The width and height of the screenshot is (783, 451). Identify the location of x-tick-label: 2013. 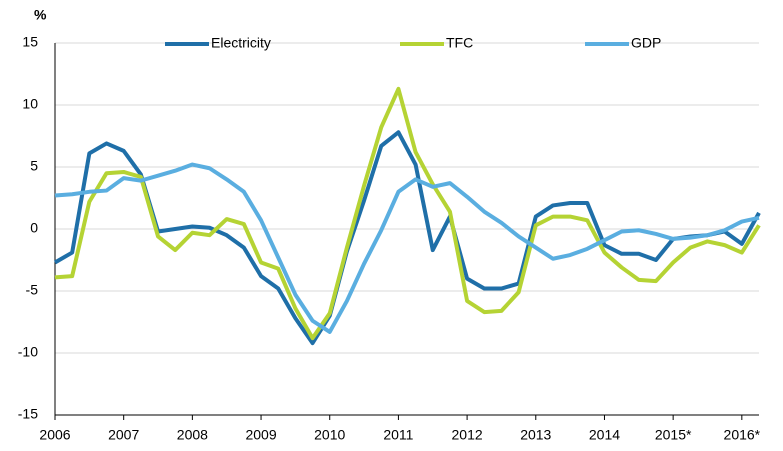
(535, 435).